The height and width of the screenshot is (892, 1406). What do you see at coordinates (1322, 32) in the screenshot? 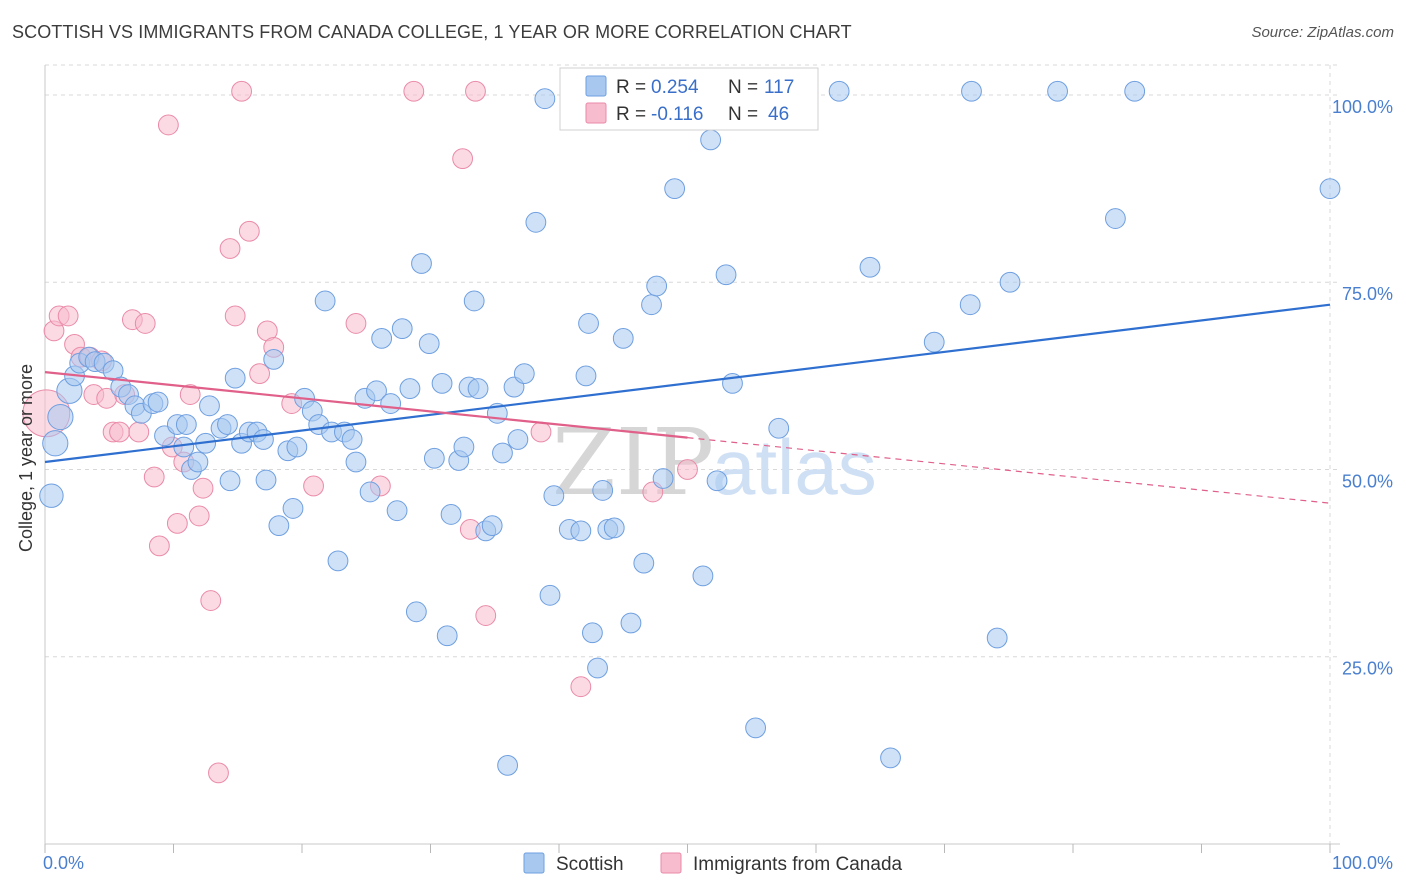
I see `chart-source: Source: ZipAtlas.com` at bounding box center [1322, 32].